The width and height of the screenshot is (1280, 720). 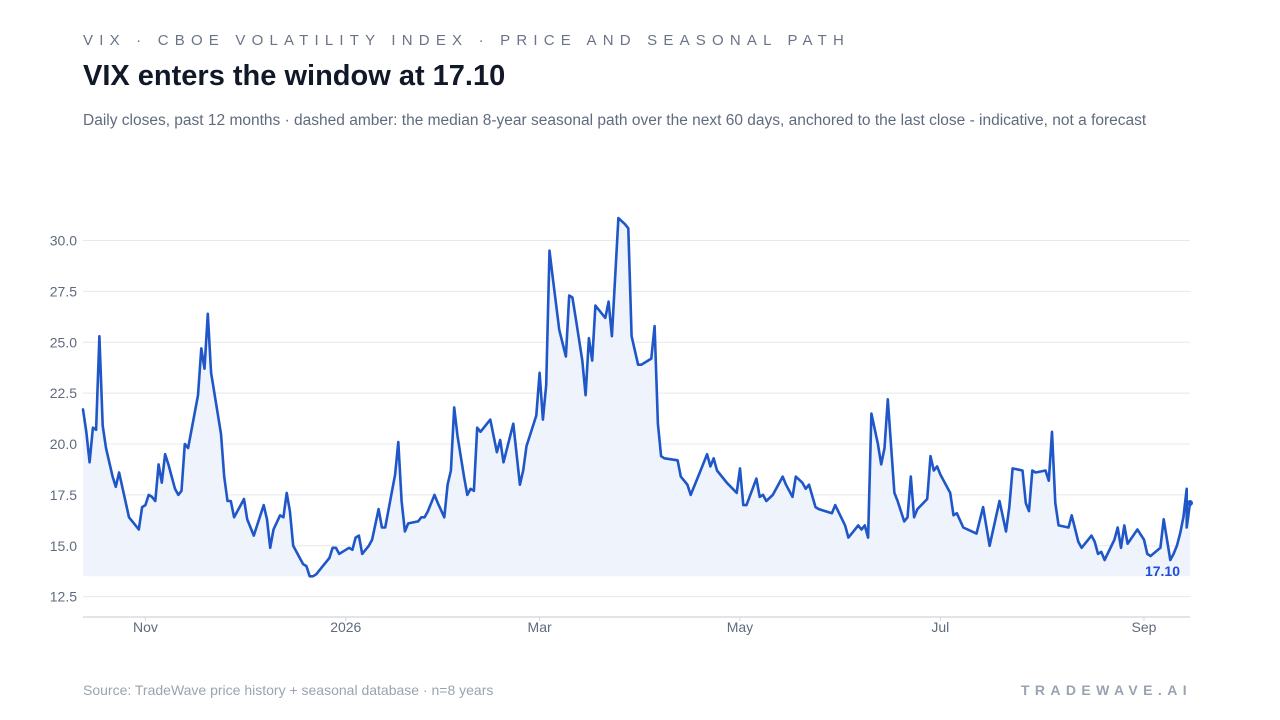 I want to click on x-tick-label: Jul, so click(x=940, y=627).